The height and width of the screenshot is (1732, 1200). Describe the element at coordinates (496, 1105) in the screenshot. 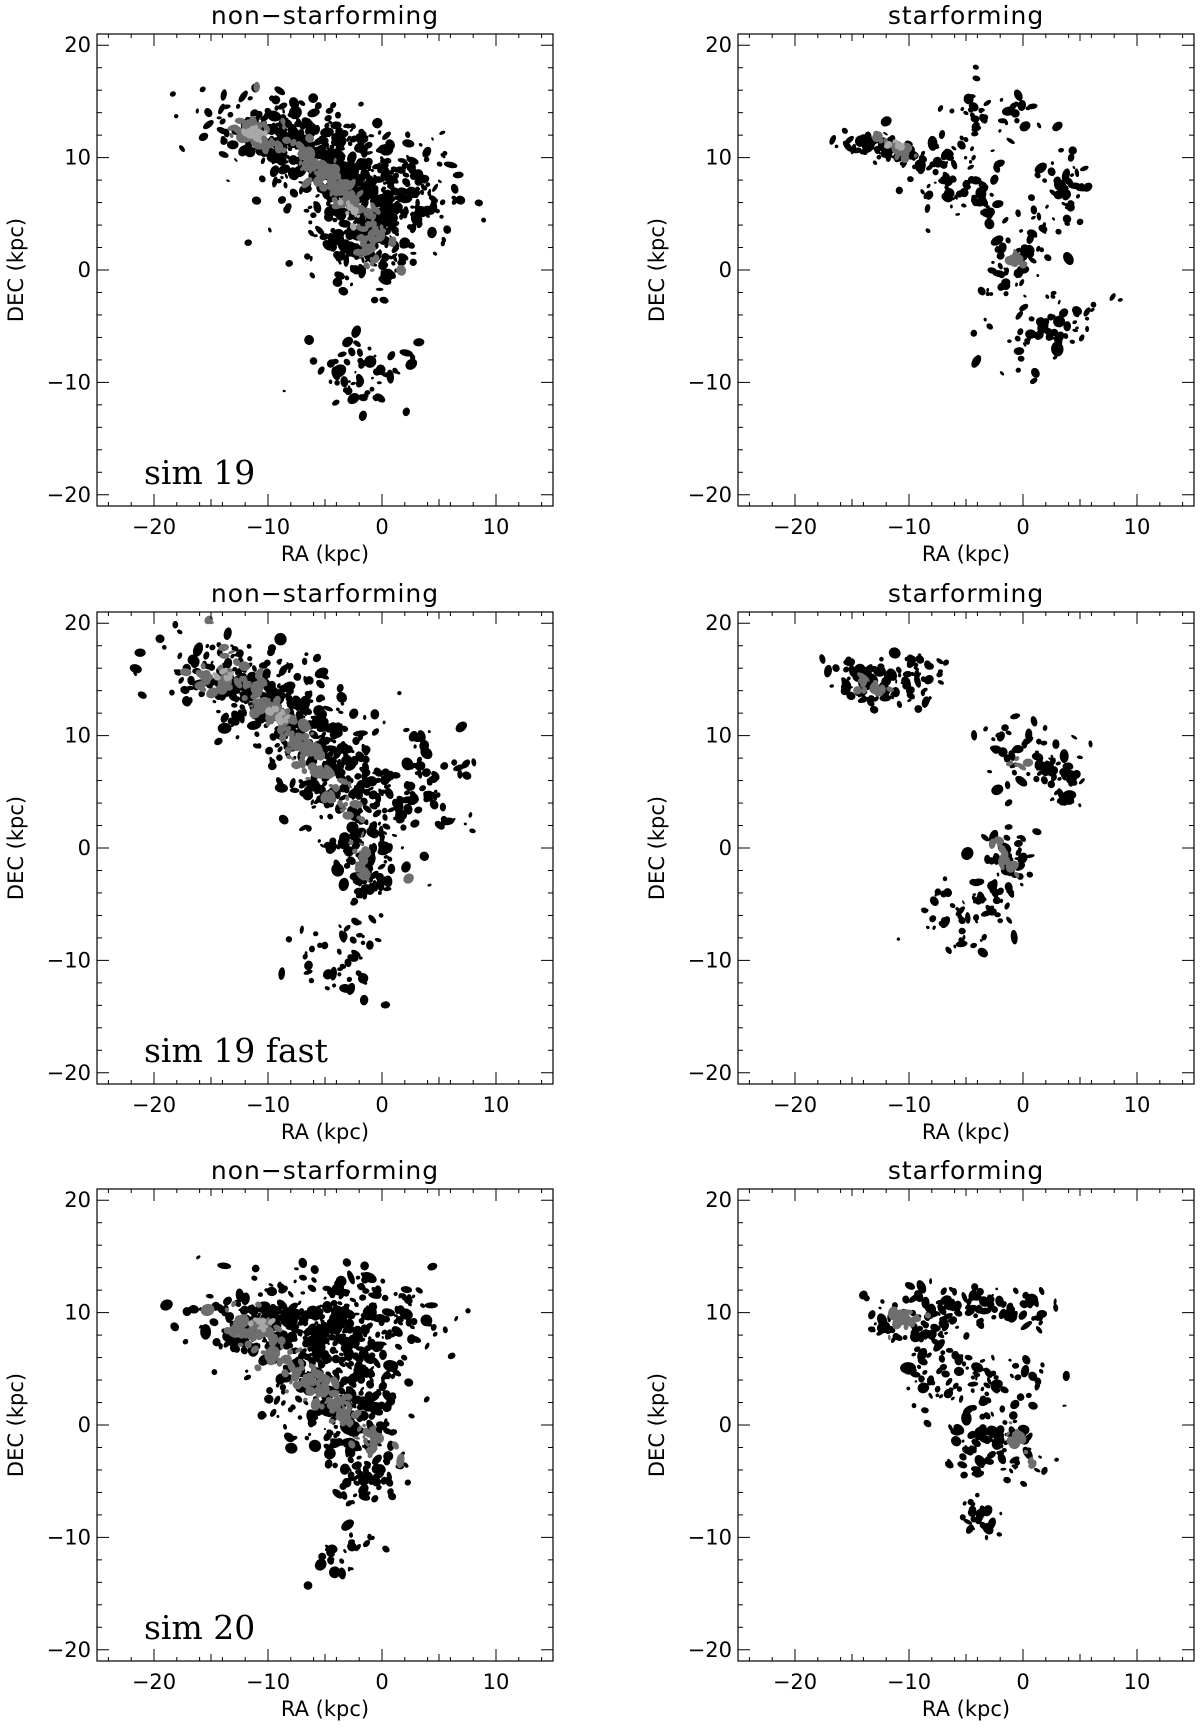

I see `x-tick-label: 10` at that location.